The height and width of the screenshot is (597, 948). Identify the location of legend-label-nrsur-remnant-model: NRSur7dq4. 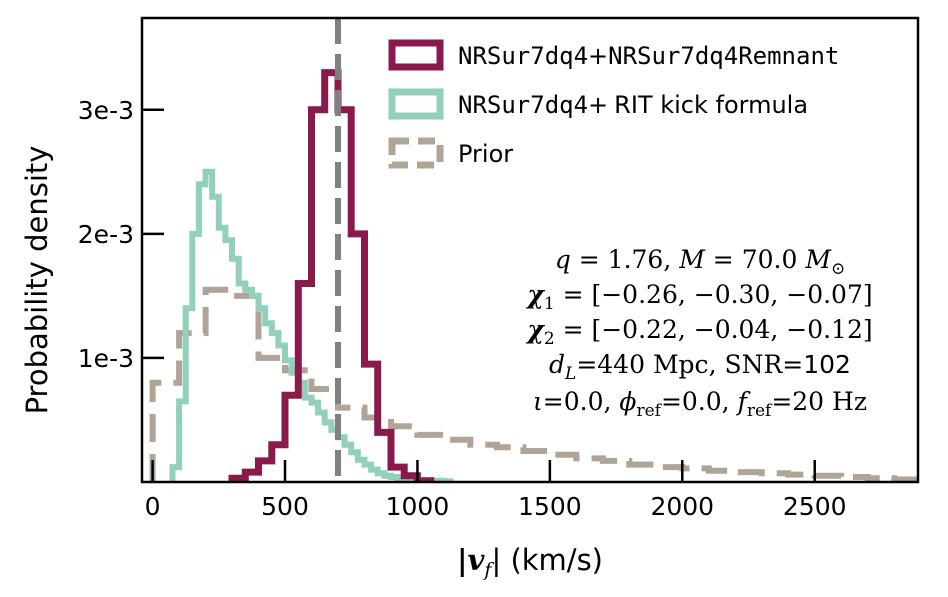
(523, 56).